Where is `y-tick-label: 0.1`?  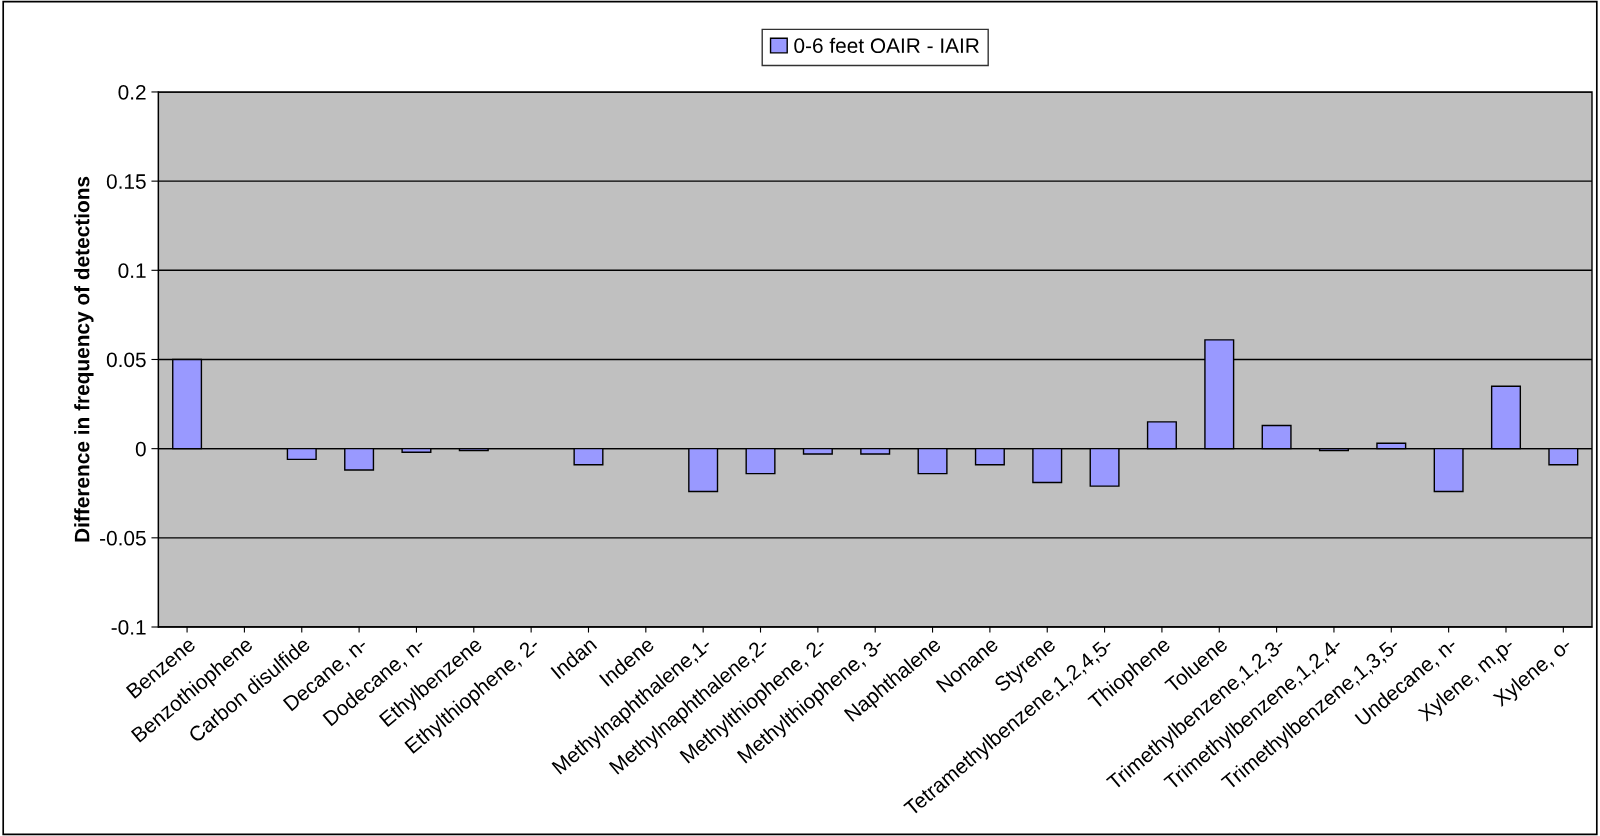
y-tick-label: 0.1 is located at coordinates (132, 271).